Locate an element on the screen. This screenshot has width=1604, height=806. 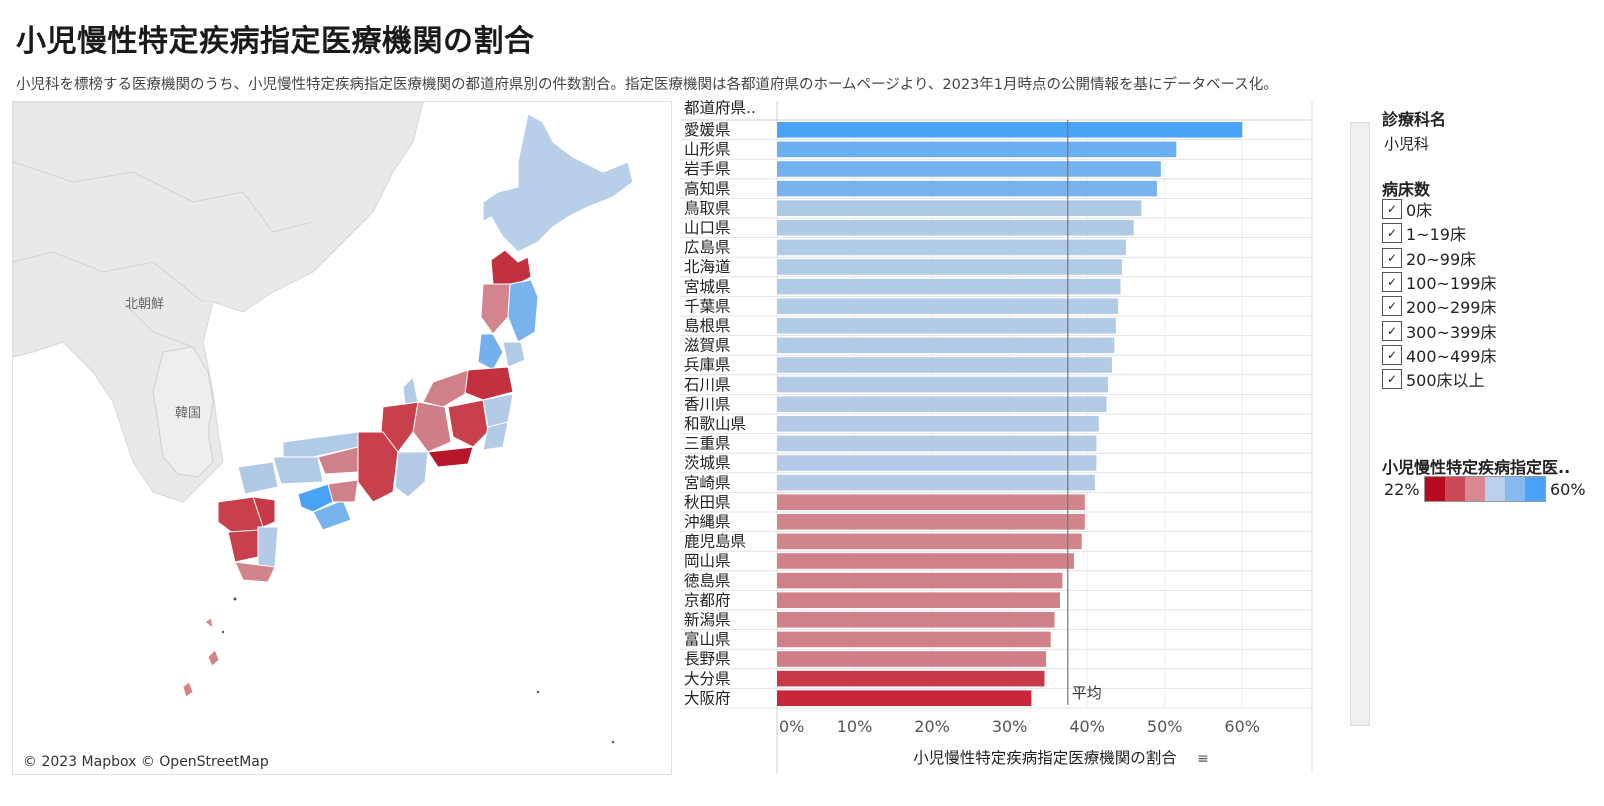
row-label: 石川県 is located at coordinates (707, 385).